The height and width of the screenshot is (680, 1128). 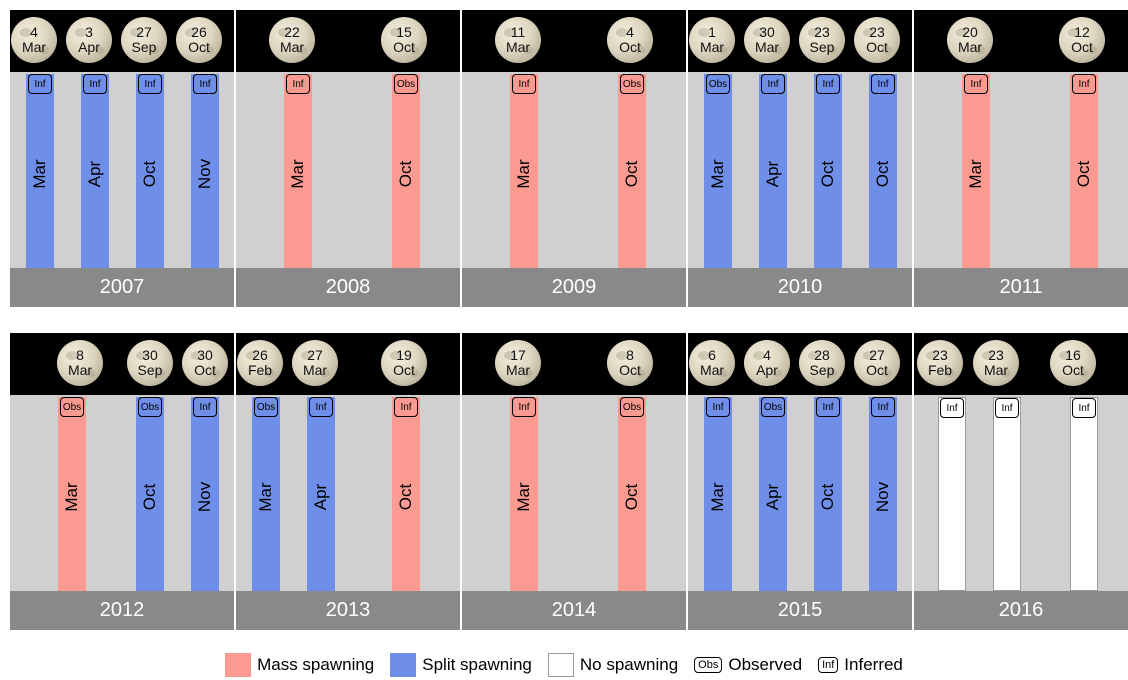 I want to click on full-moon-icon: 23 Sep, so click(x=822, y=40).